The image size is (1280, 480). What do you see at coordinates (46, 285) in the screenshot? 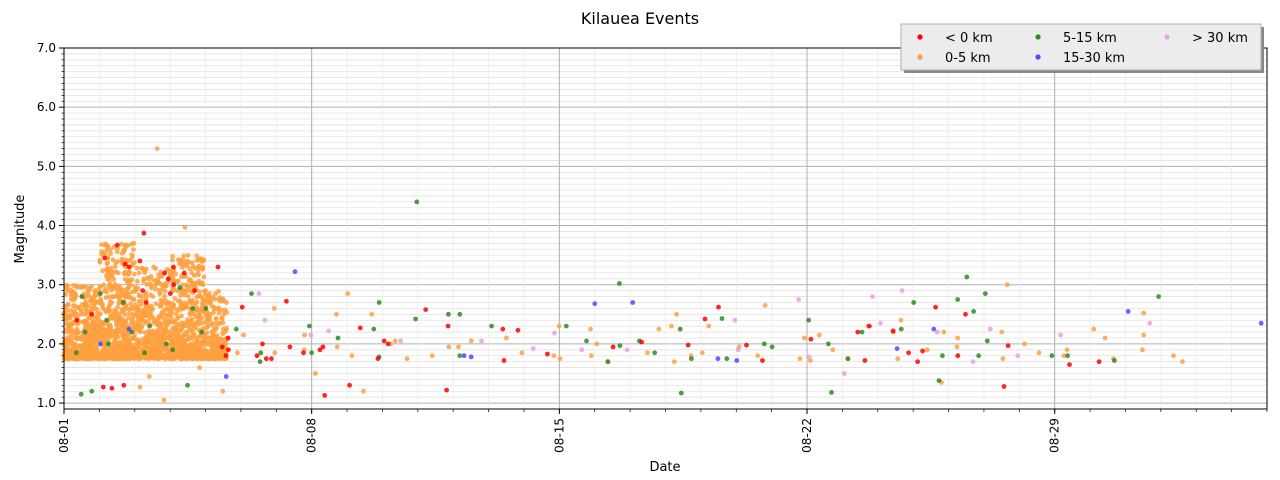
I see `y-tick-label: 3.0` at bounding box center [46, 285].